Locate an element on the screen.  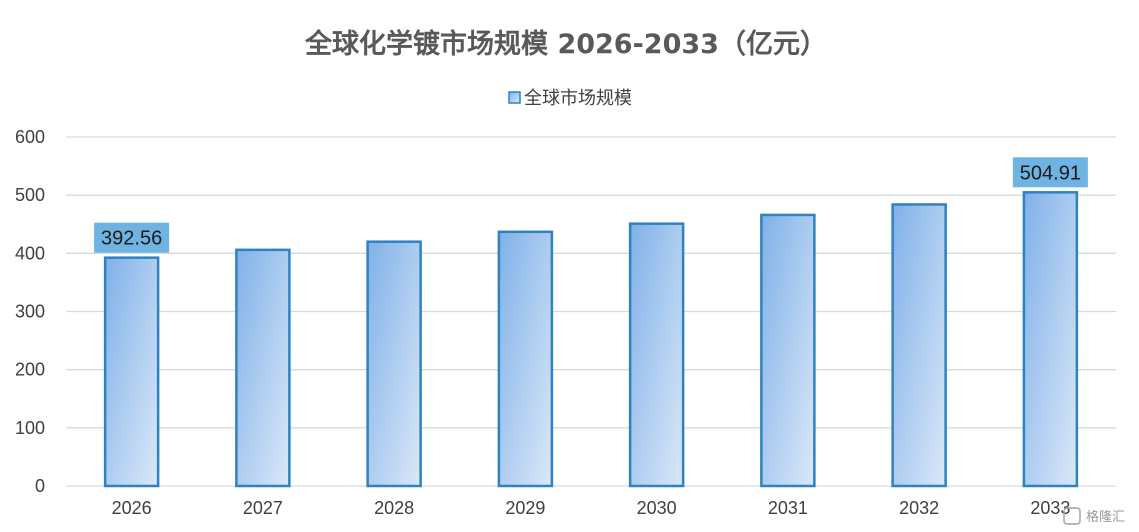
x-tick-label: 2028 is located at coordinates (394, 508).